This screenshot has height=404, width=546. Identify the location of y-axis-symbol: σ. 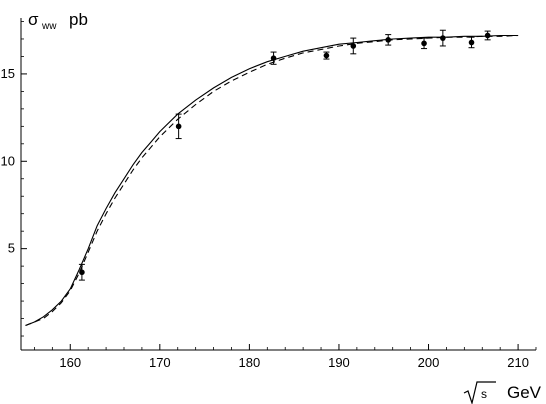
(33, 19).